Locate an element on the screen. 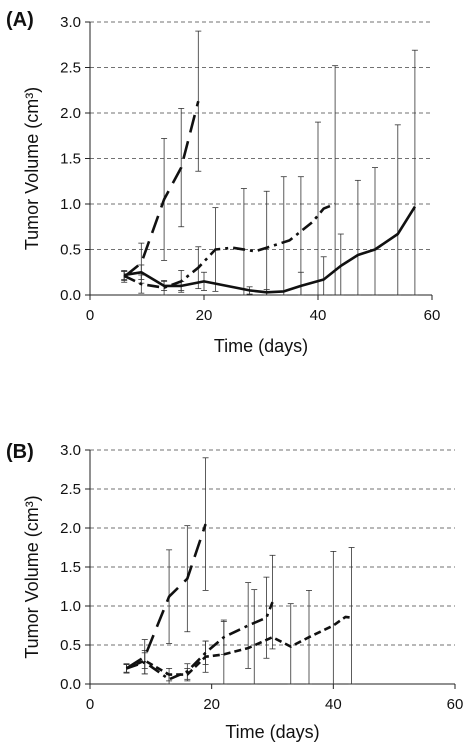 This screenshot has width=463, height=747. panel-label: (A) is located at coordinates (20, 20).